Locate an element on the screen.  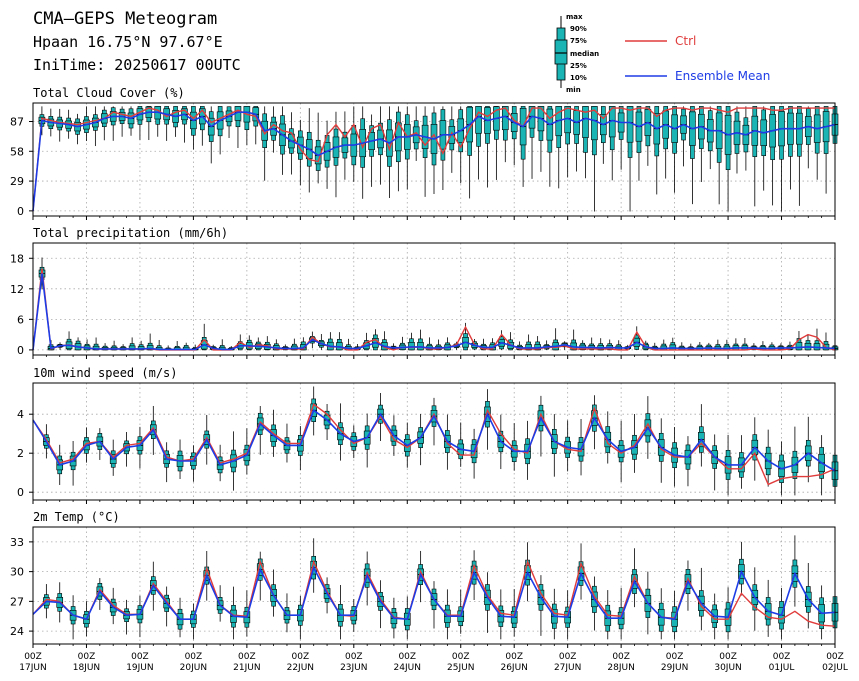
x-tick-date: 30JUN is located at coordinates (727, 668).